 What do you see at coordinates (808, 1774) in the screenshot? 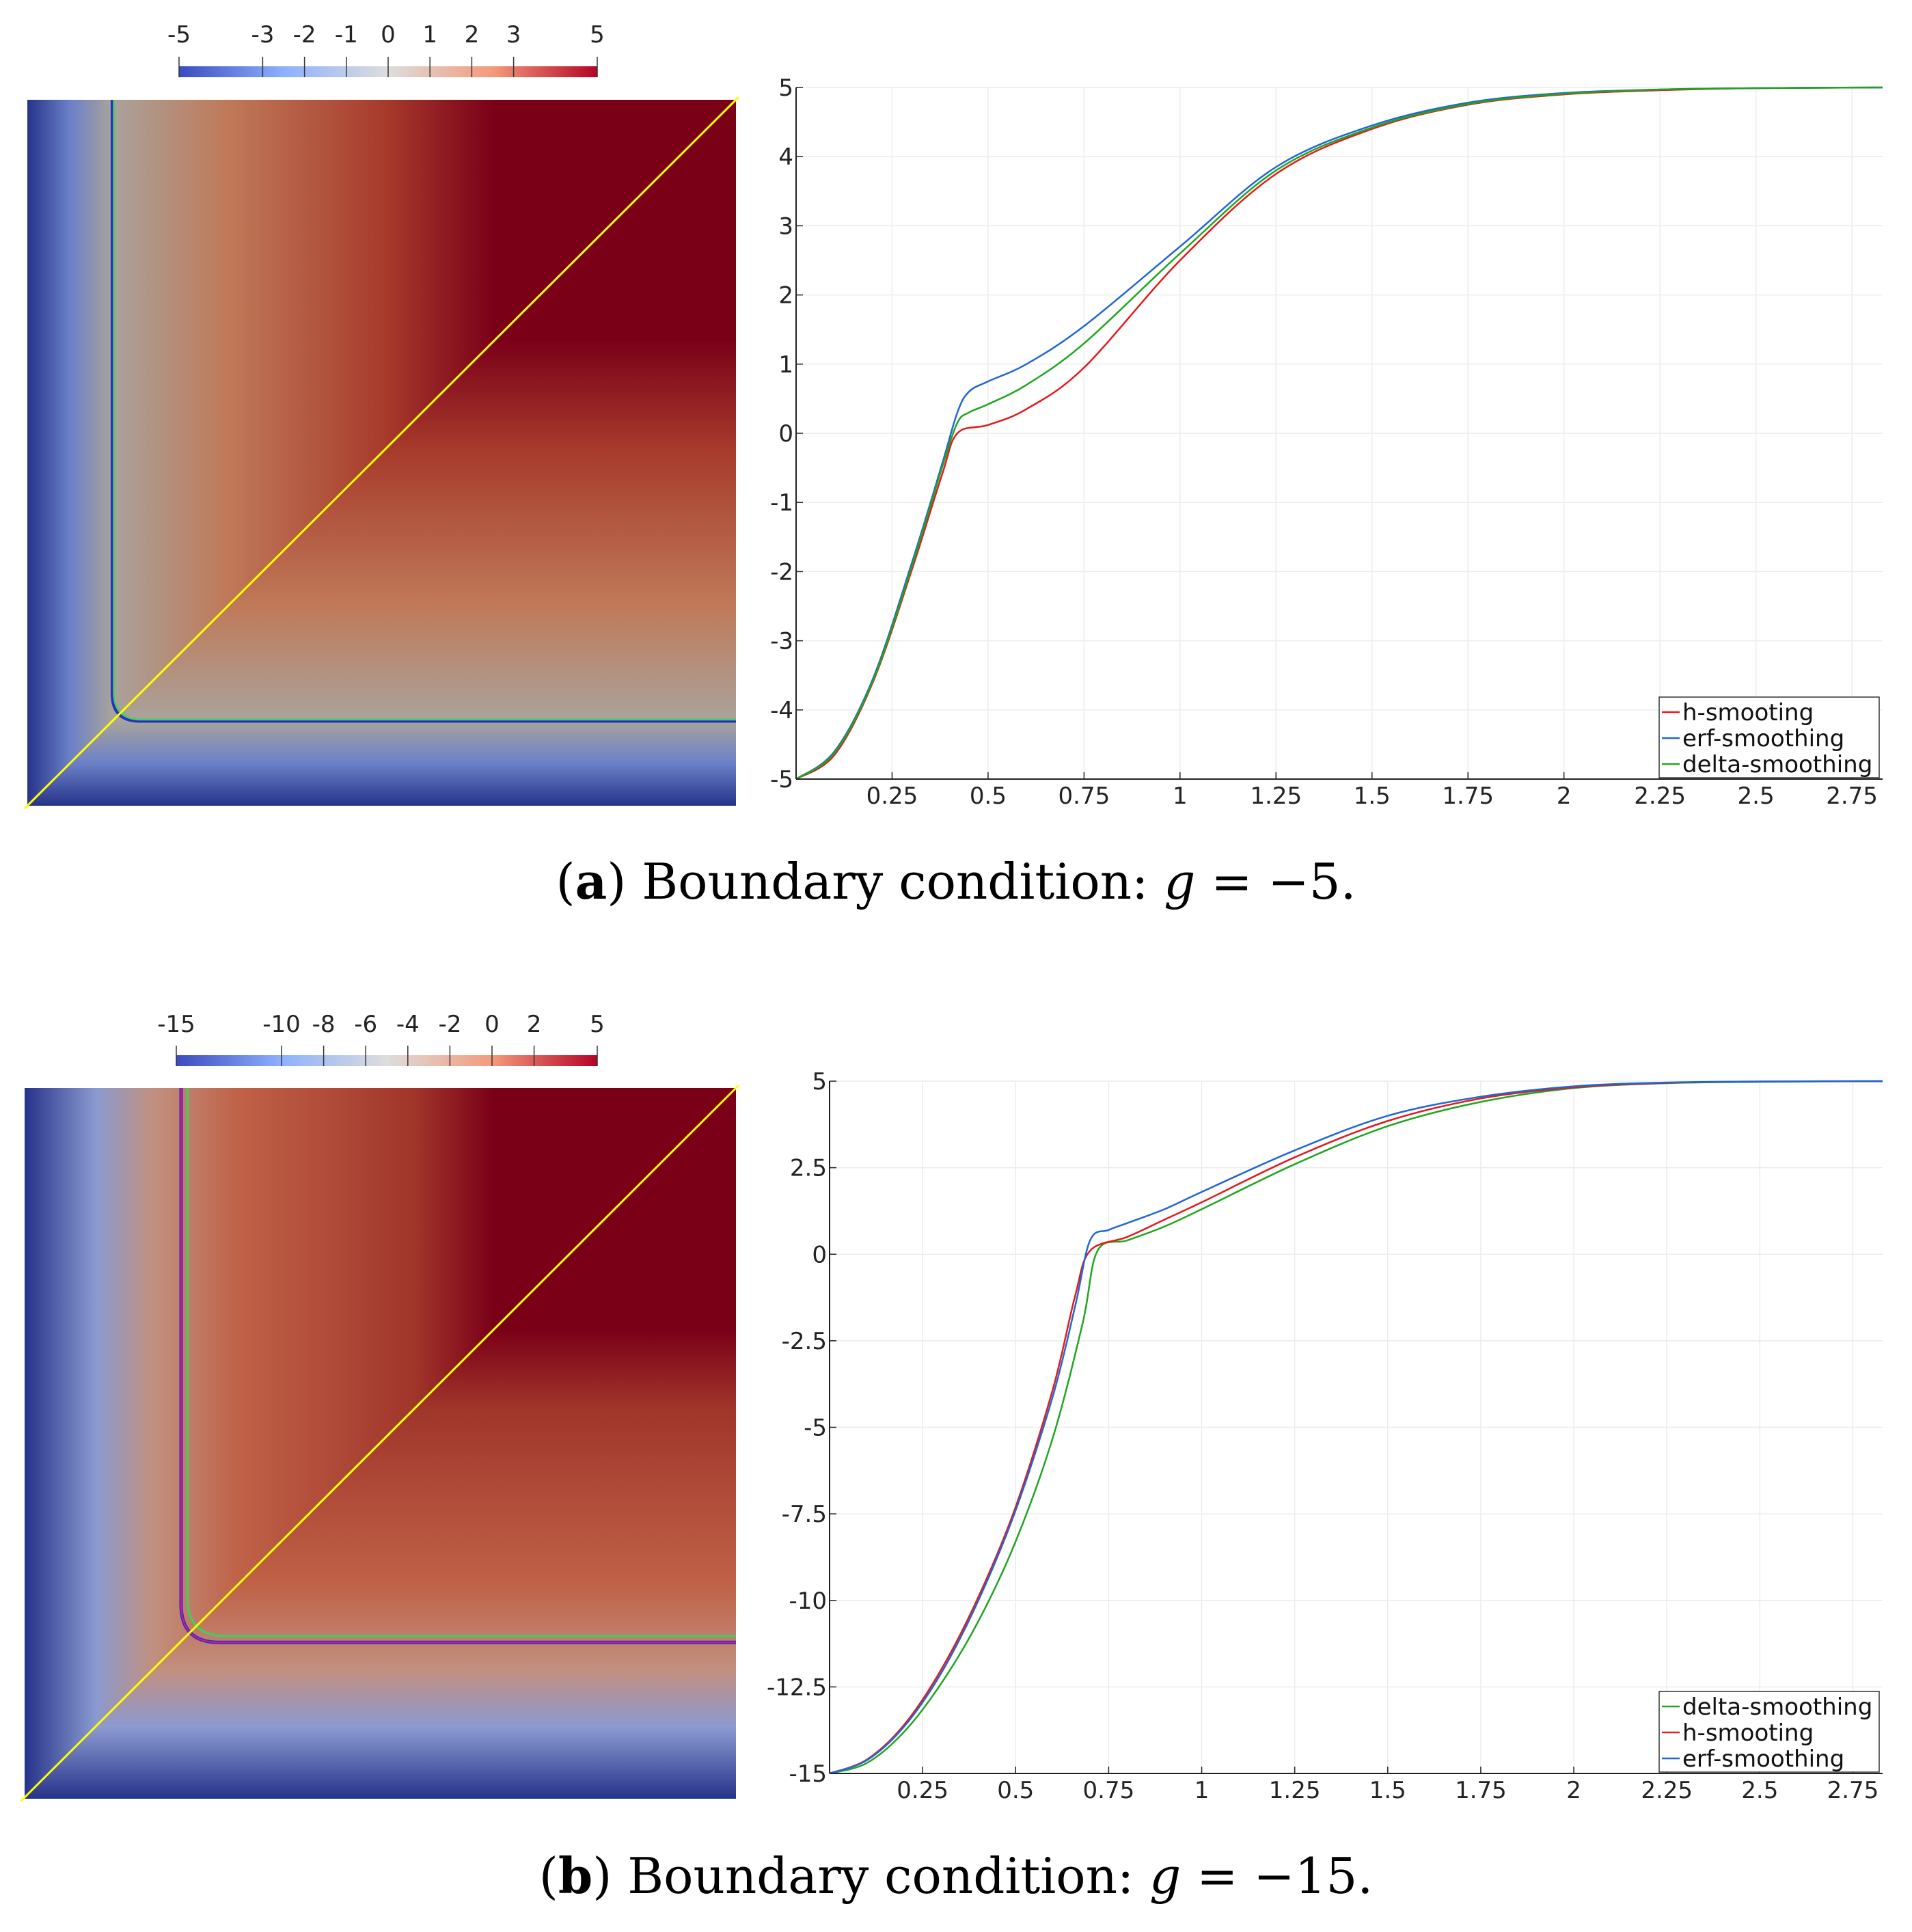
I see `y-tick-label: -15` at bounding box center [808, 1774].